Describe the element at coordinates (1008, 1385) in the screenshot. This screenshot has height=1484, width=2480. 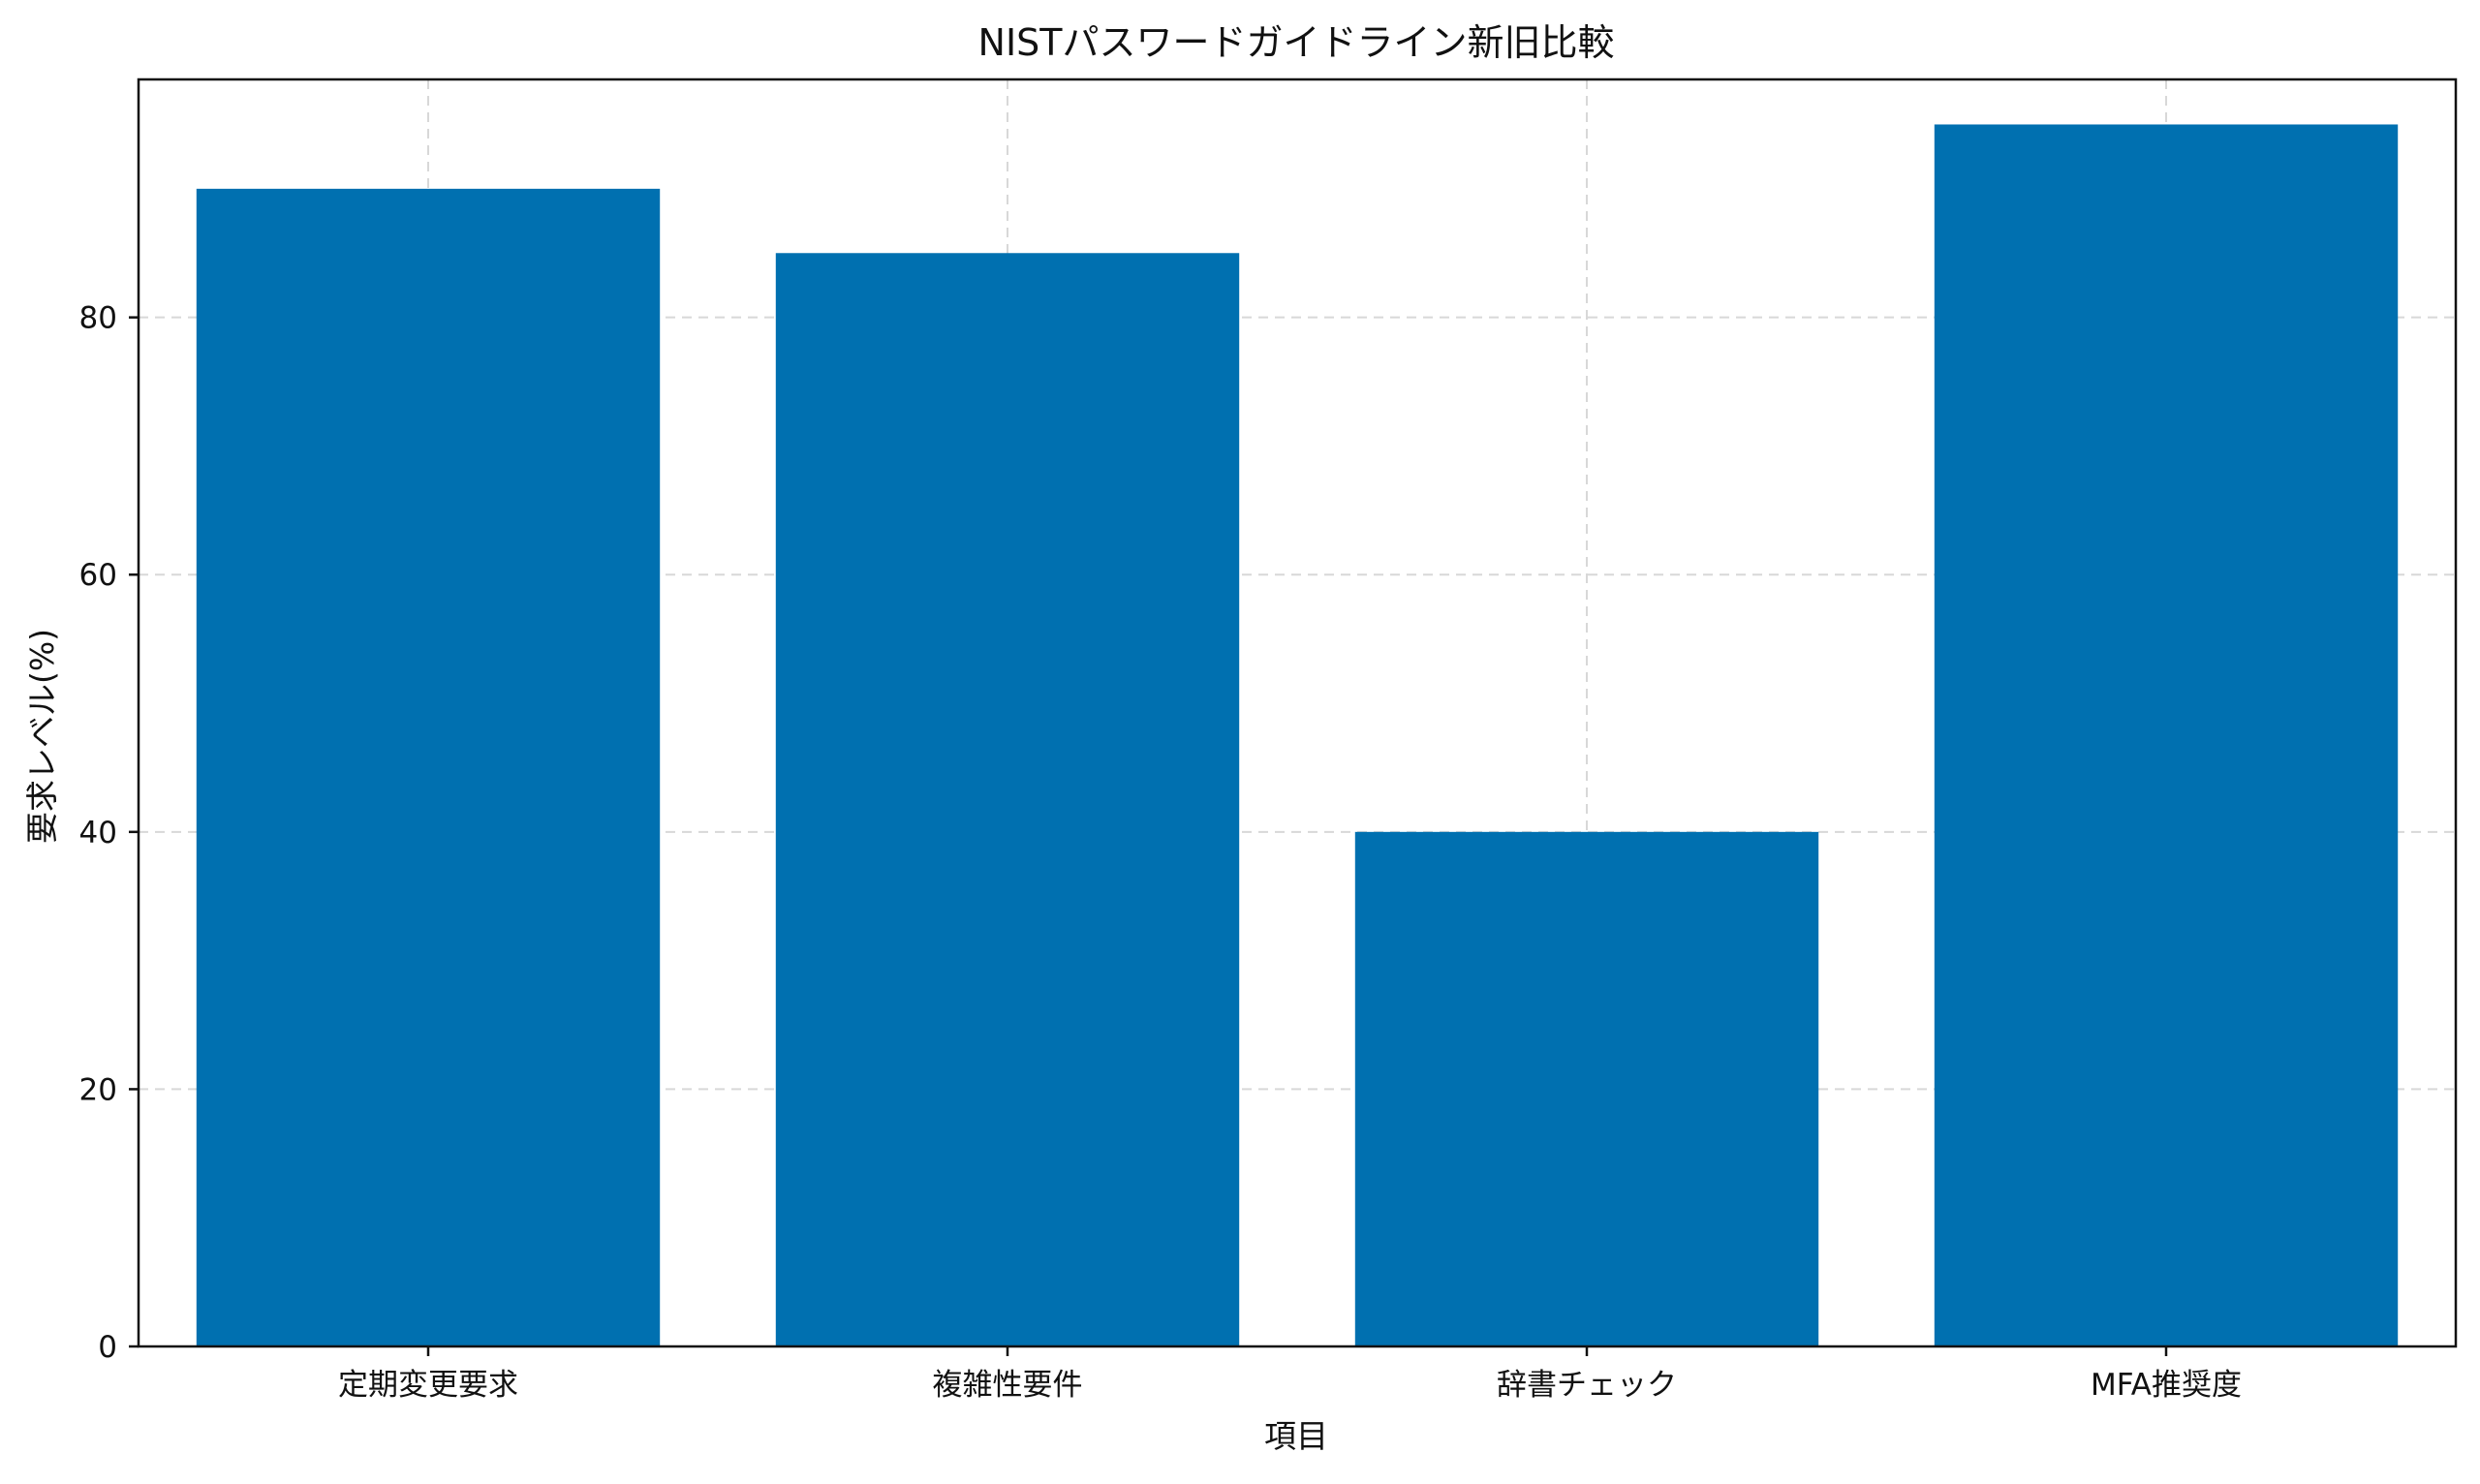
I see `x-tick-label: 複雑性要件` at that location.